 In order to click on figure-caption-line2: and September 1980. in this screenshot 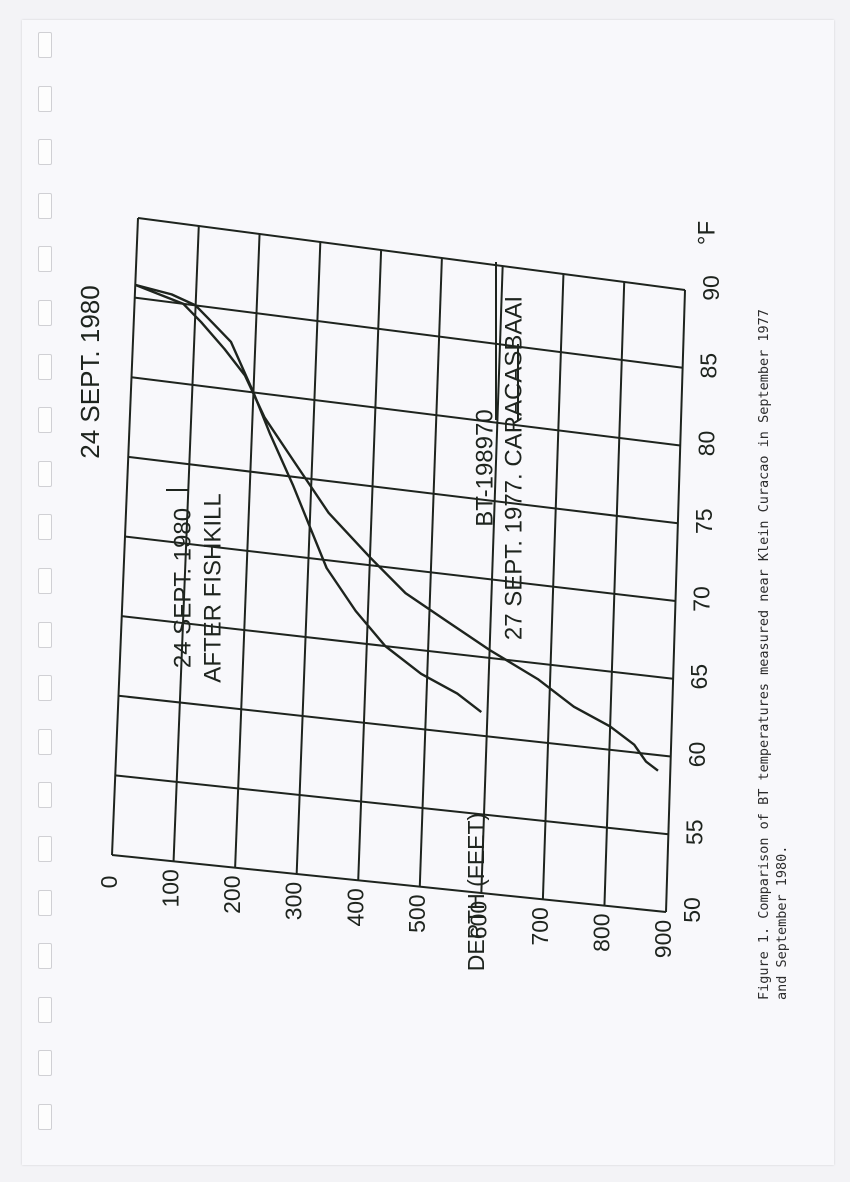, I will do `click(782, 922)`.